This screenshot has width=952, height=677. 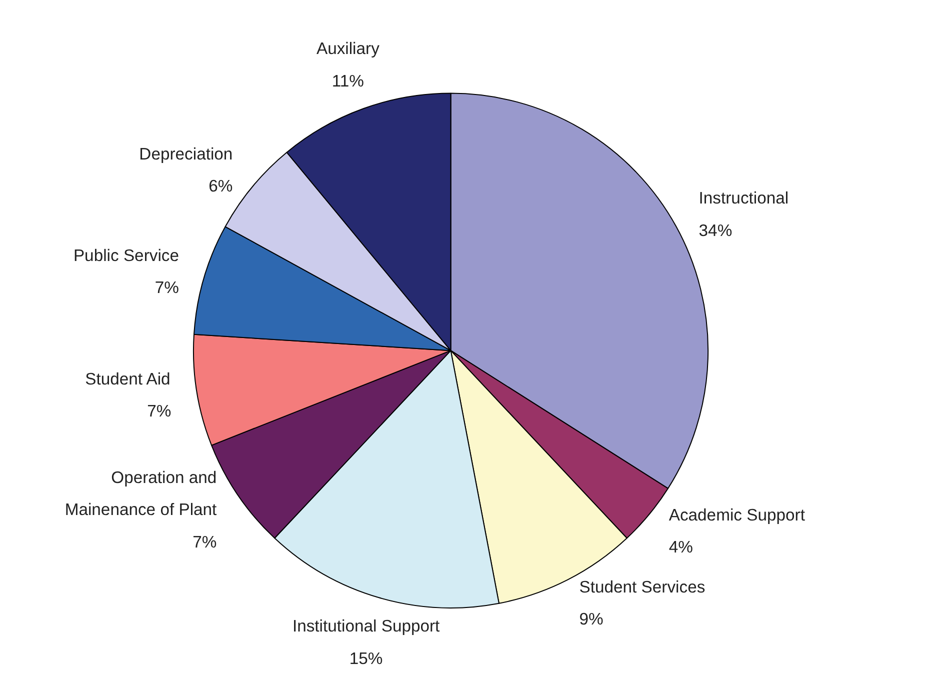 I want to click on data-label: 15%, so click(x=366, y=658).